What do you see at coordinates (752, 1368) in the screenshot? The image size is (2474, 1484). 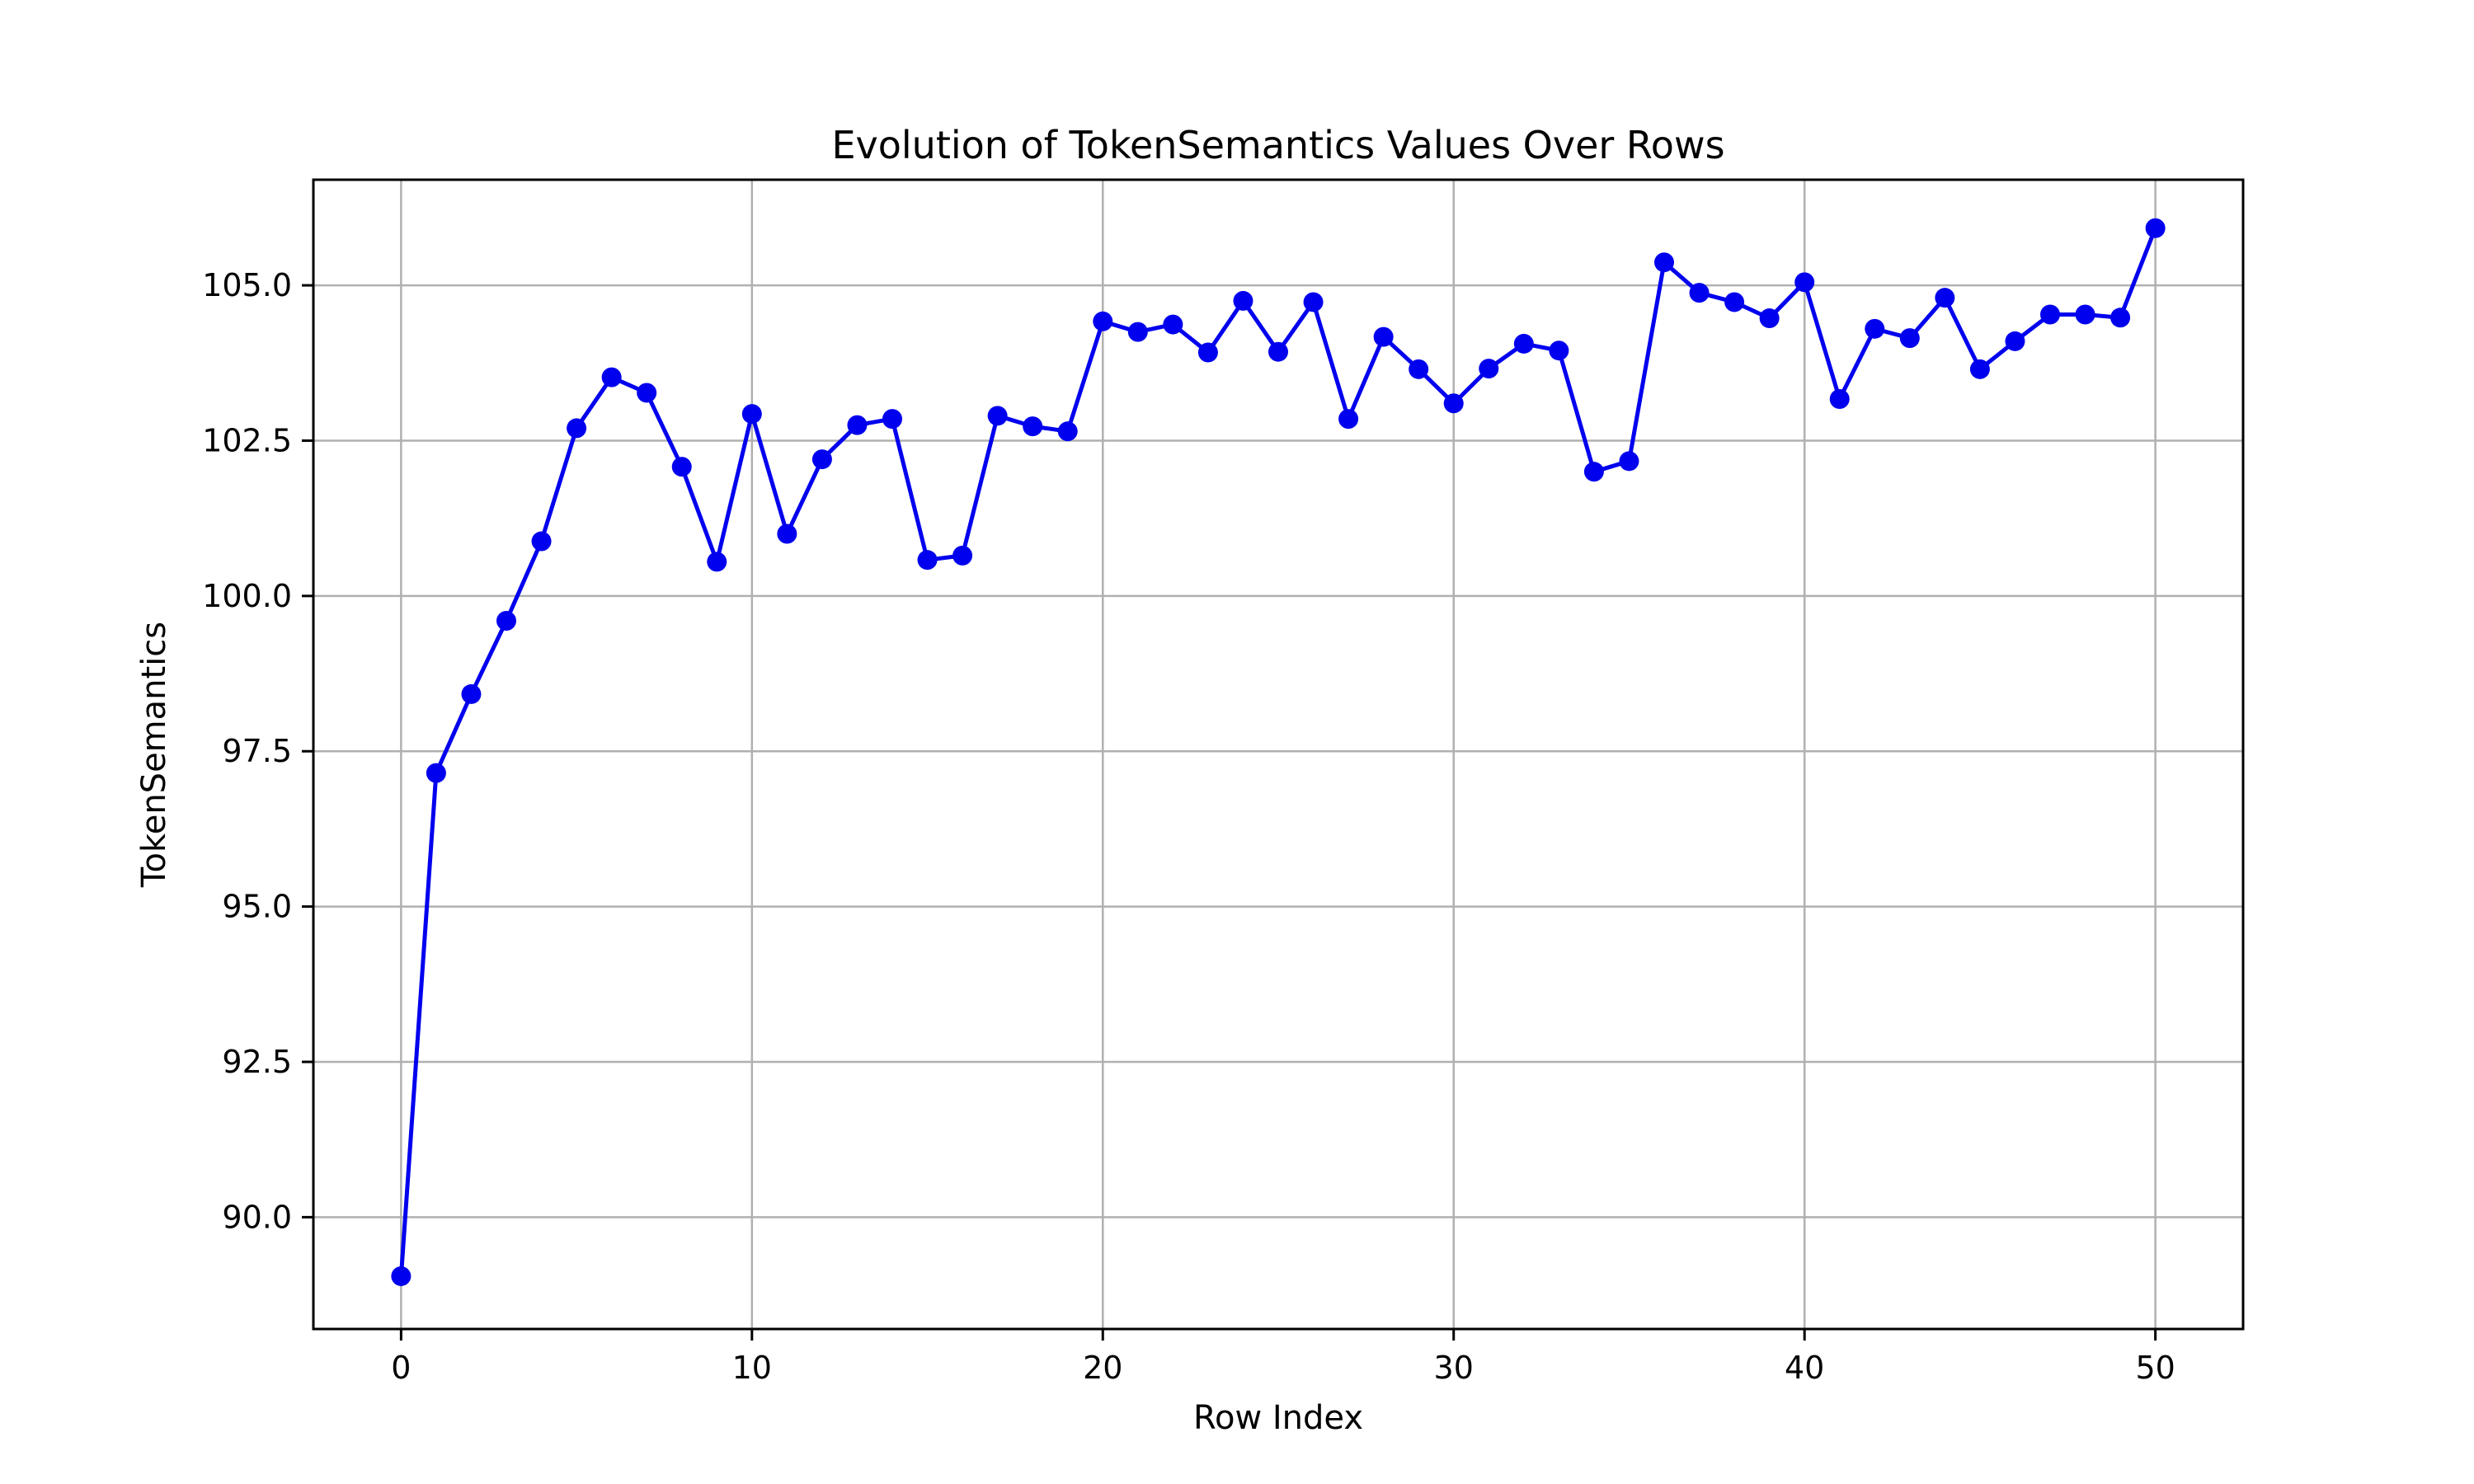 I see `x-tick-label: 10` at bounding box center [752, 1368].